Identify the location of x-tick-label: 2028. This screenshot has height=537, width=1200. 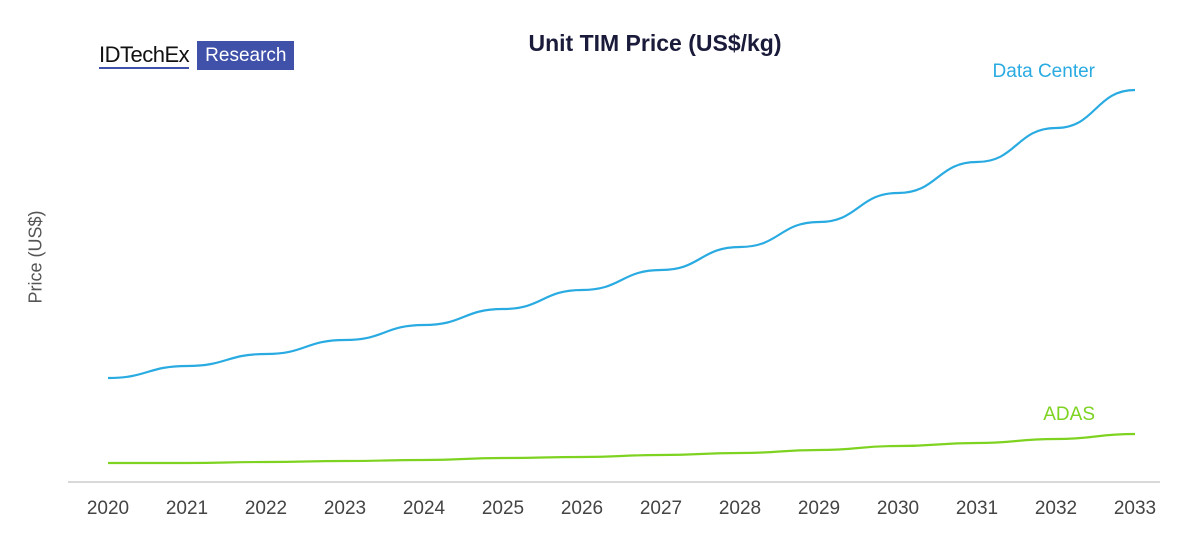
(740, 508).